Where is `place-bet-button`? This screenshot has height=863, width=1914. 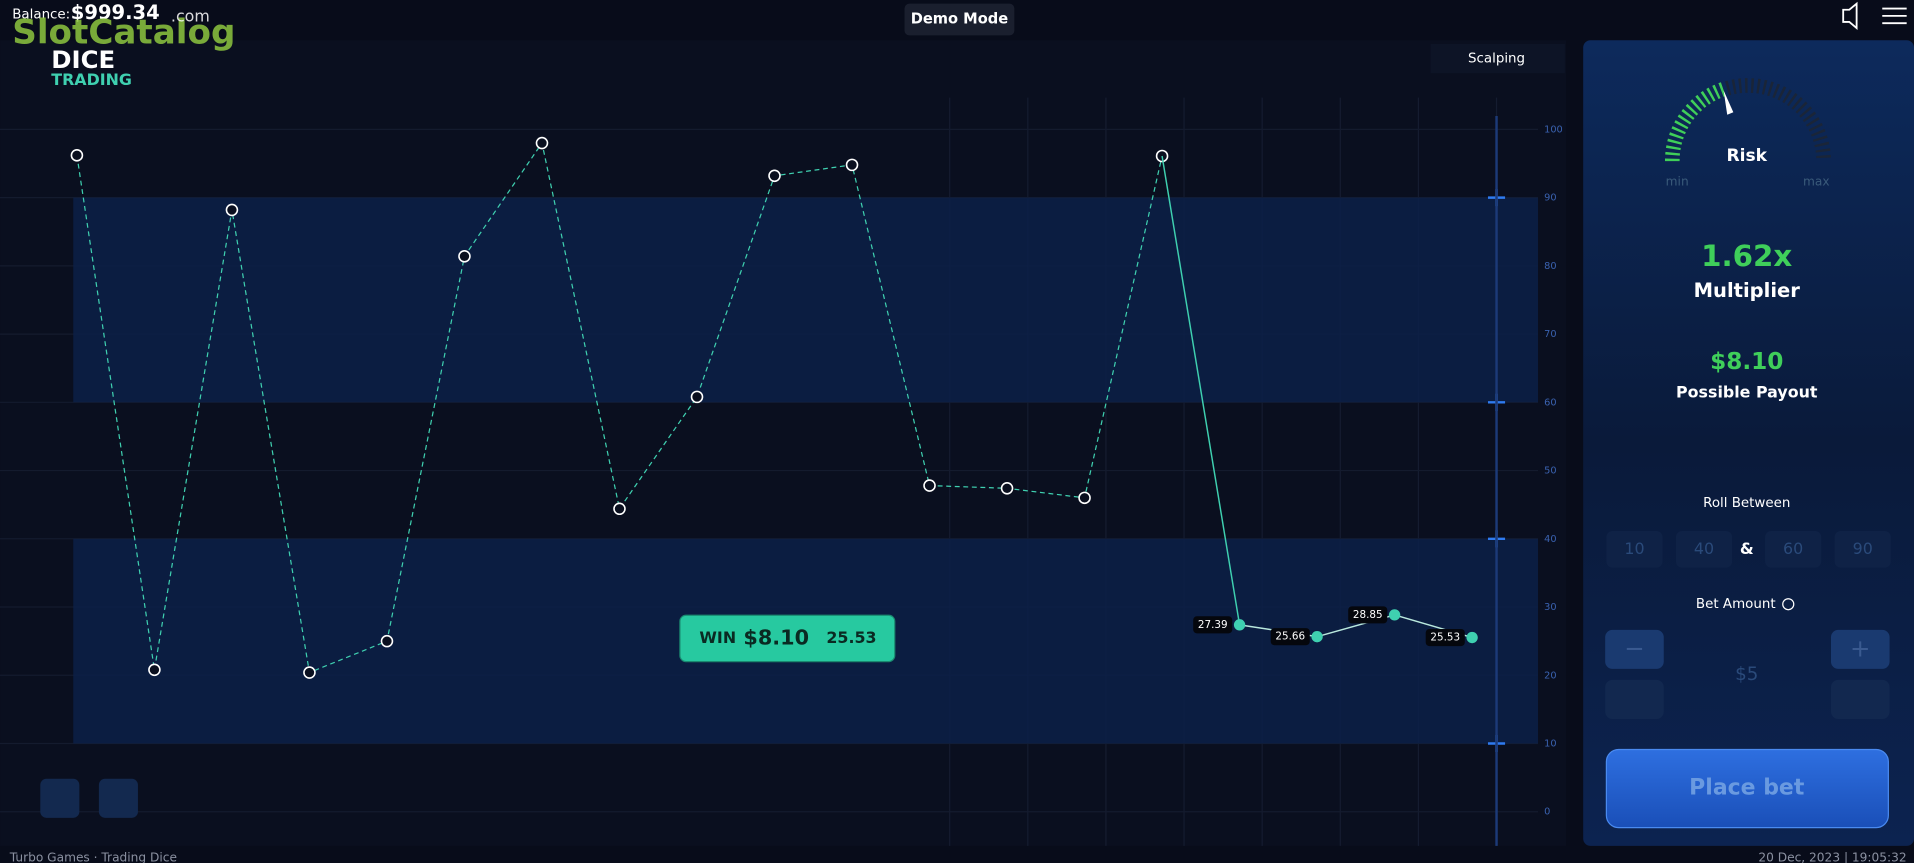 place-bet-button is located at coordinates (1747, 788).